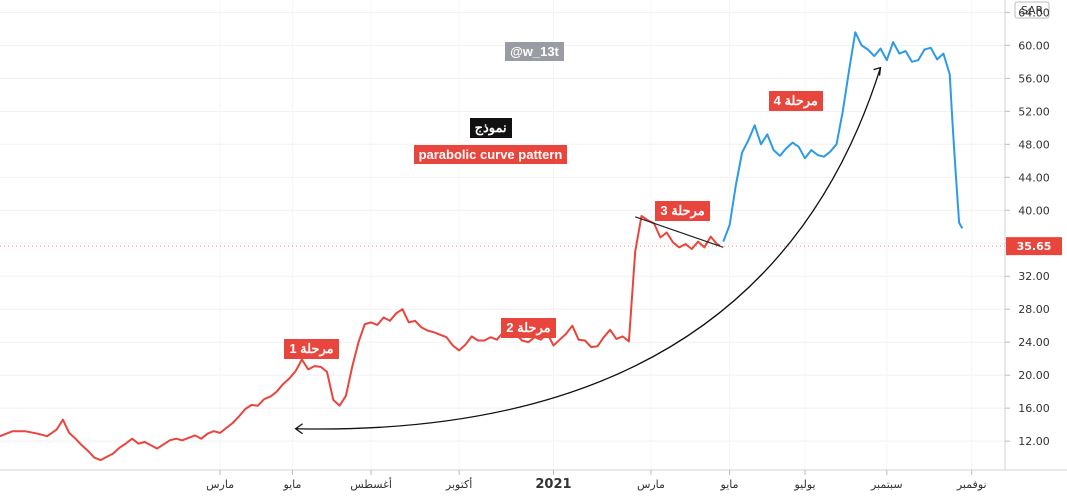 The height and width of the screenshot is (502, 1067). Describe the element at coordinates (490, 154) in the screenshot. I see `annotation-title: parabolic curve pattern` at that location.